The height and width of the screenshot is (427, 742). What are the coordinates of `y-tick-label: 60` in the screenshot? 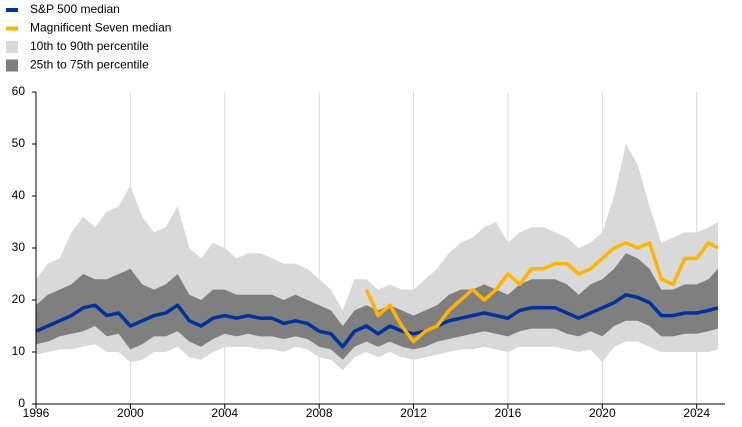 It's located at (19, 91).